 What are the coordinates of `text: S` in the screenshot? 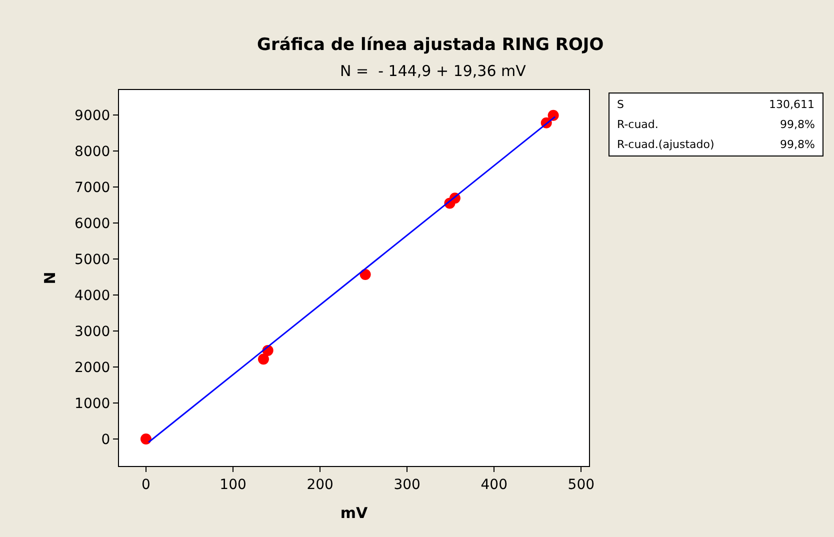 It's located at (620, 104).